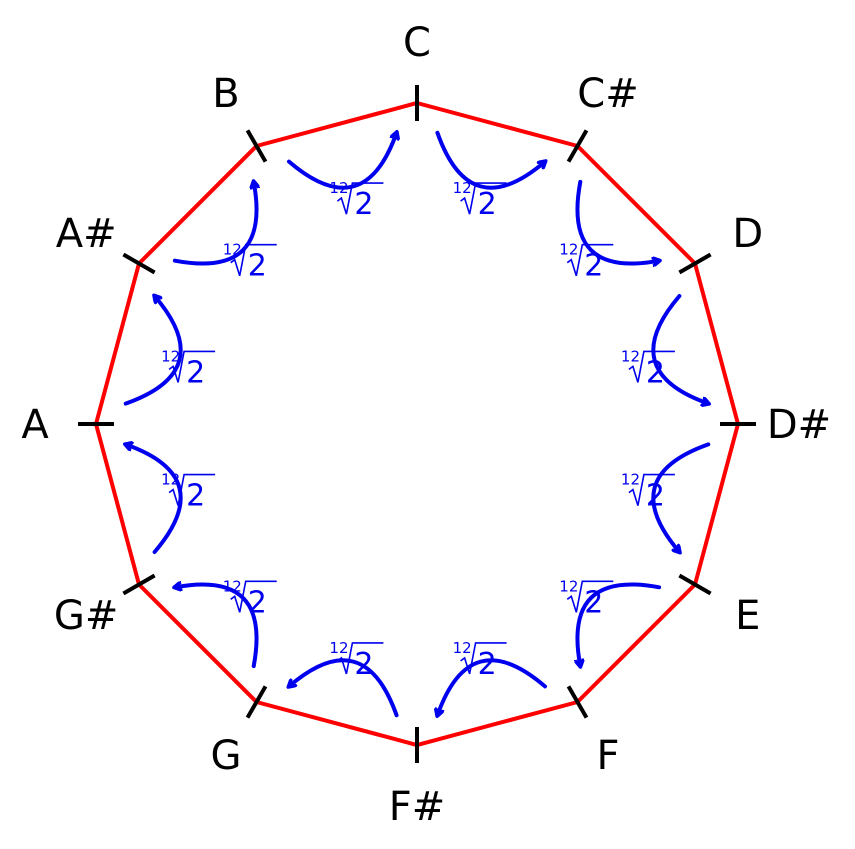  What do you see at coordinates (225, 94) in the screenshot?
I see `note-label-b: B` at bounding box center [225, 94].